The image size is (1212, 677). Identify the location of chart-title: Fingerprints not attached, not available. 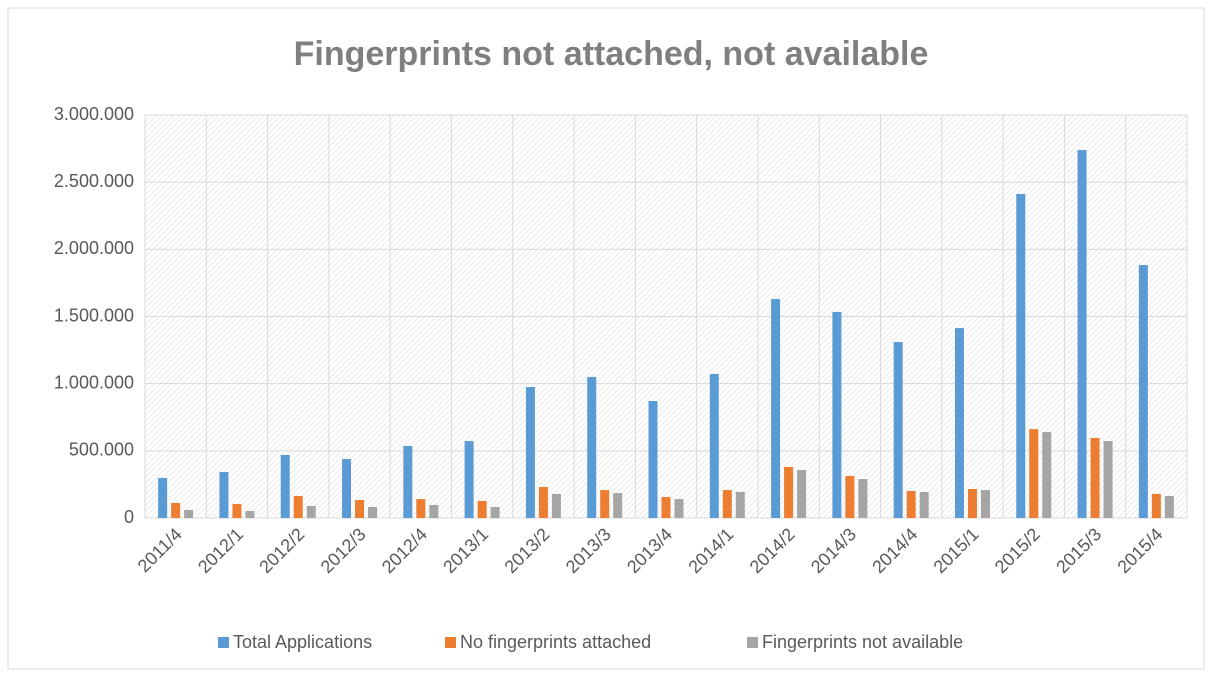
(611, 54).